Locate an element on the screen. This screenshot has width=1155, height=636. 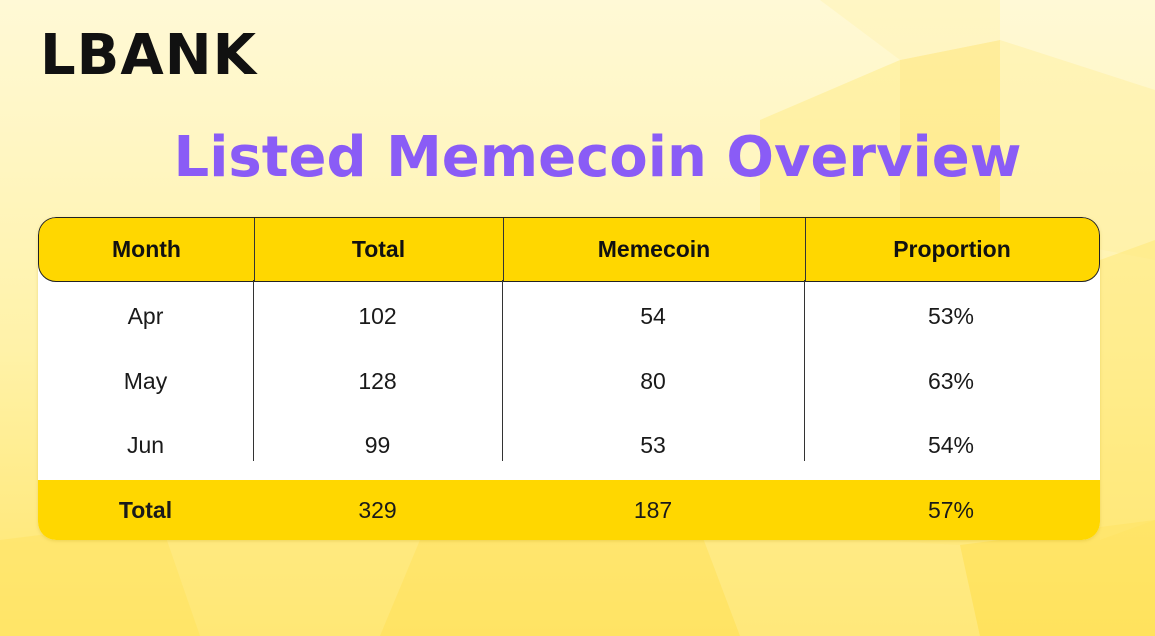
cell-proportion: 53% is located at coordinates (951, 315).